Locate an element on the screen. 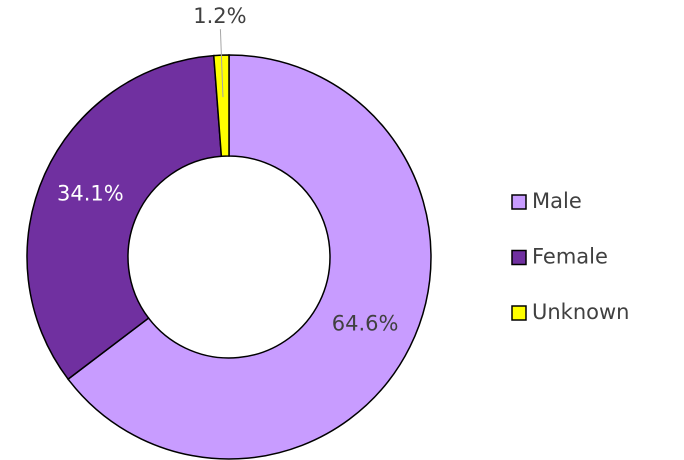 This screenshot has width=684, height=460. data-label: 64.6% is located at coordinates (365, 324).